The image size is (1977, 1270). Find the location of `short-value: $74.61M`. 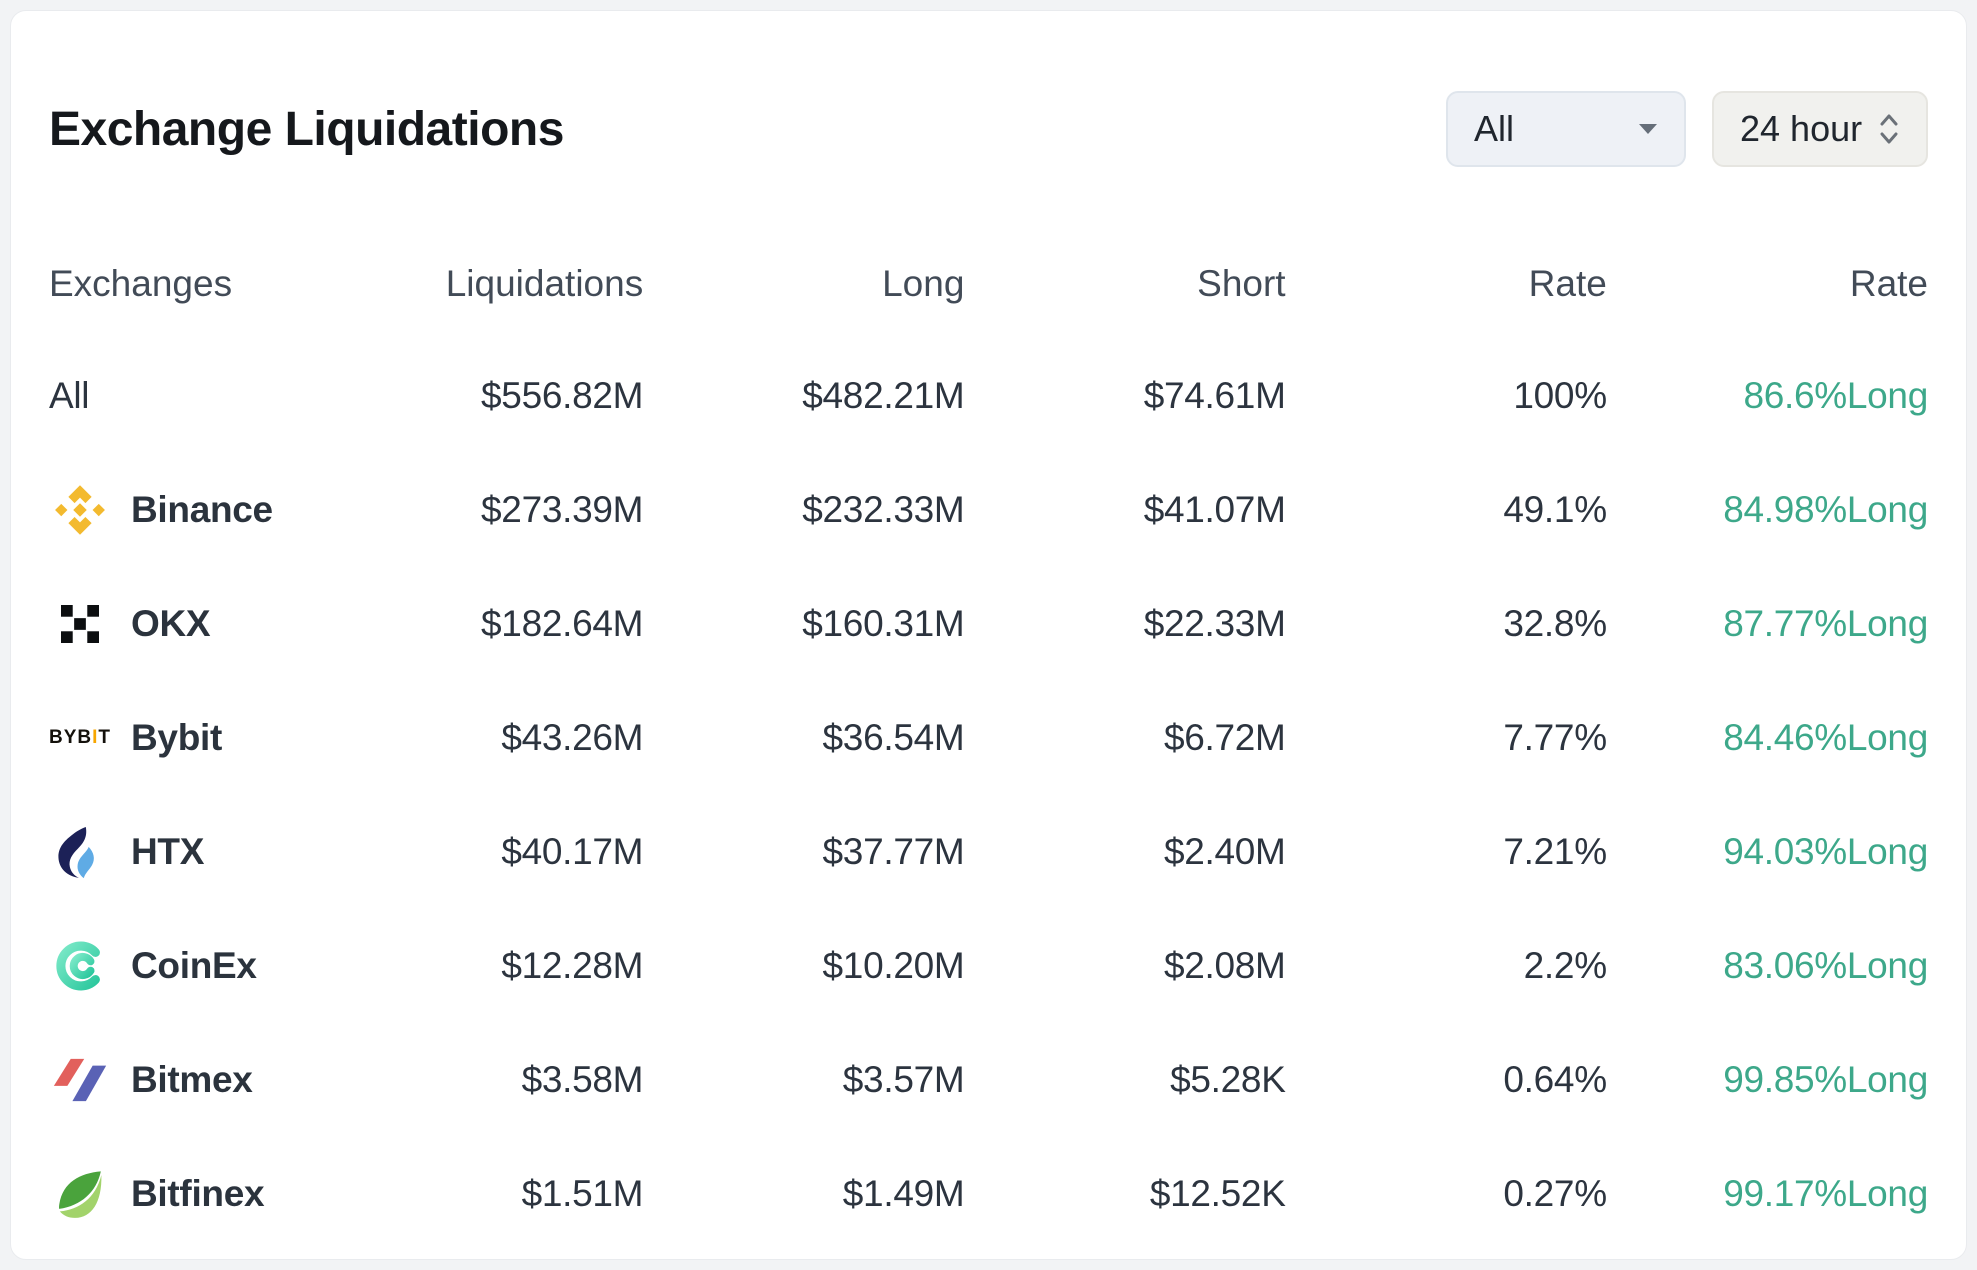

short-value: $74.61M is located at coordinates (1214, 395).